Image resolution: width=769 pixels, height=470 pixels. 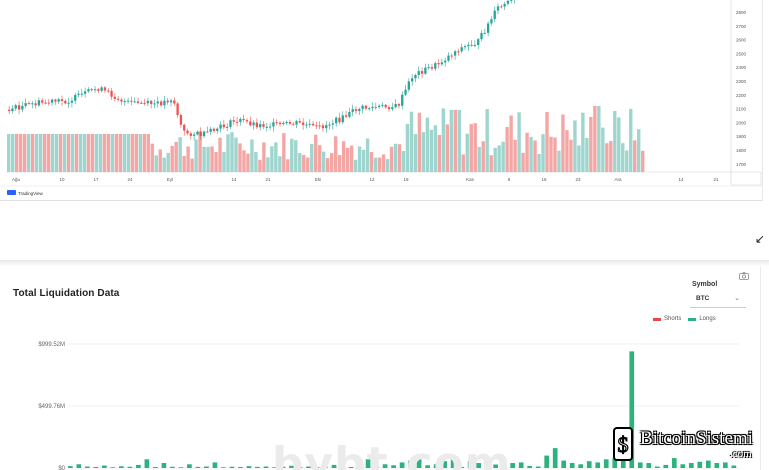 What do you see at coordinates (702, 319) in the screenshot?
I see `legend-item-longs: Longs` at bounding box center [702, 319].